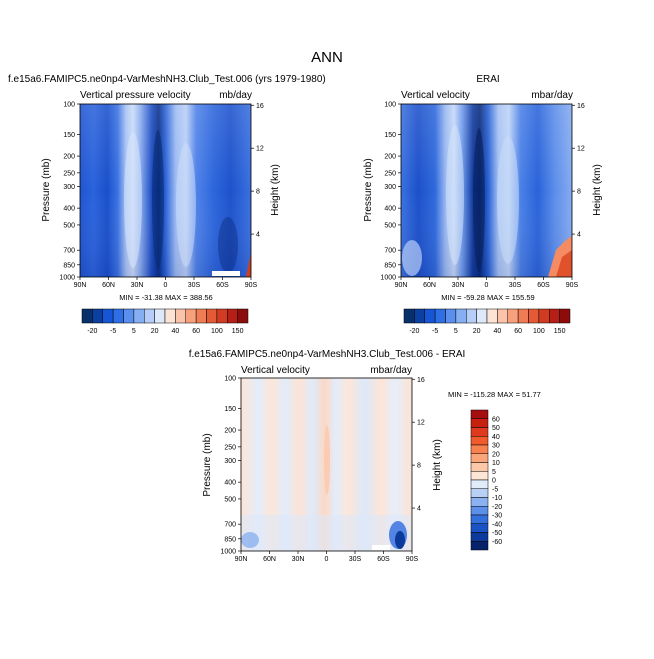  What do you see at coordinates (69, 225) in the screenshot?
I see `panel-test-ptick-label: 500` at bounding box center [69, 225].